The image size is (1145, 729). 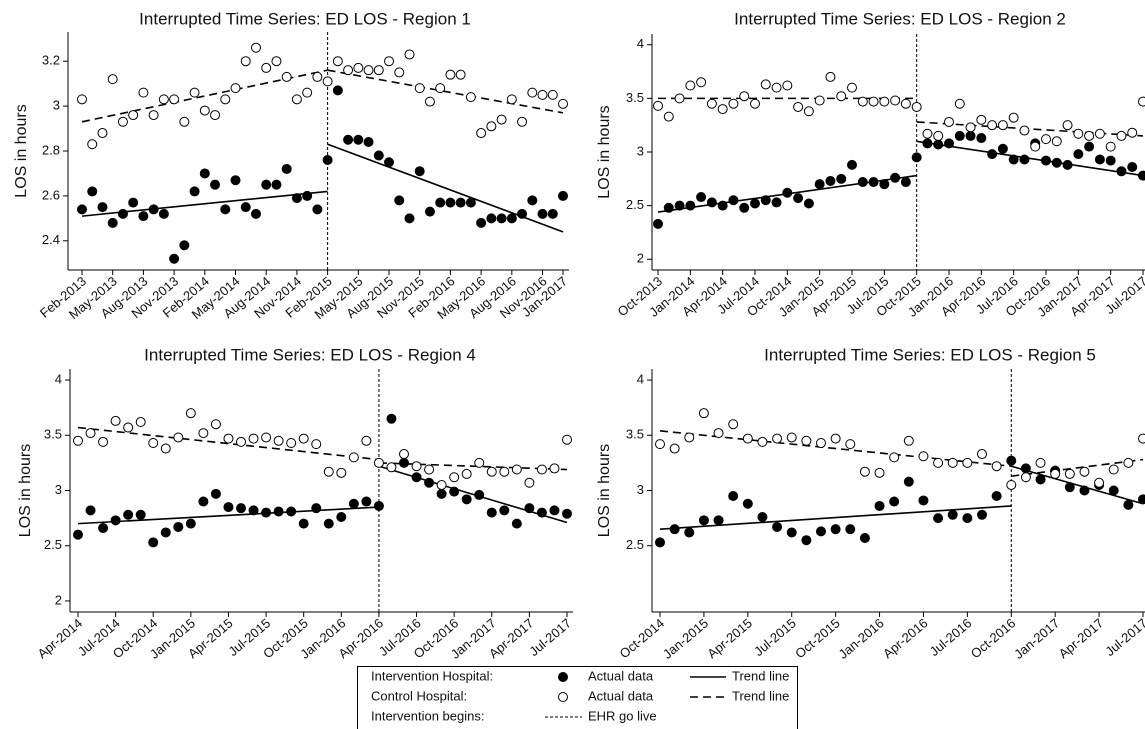 I want to click on x-tick-label: Jan-2015, so click(x=685, y=638).